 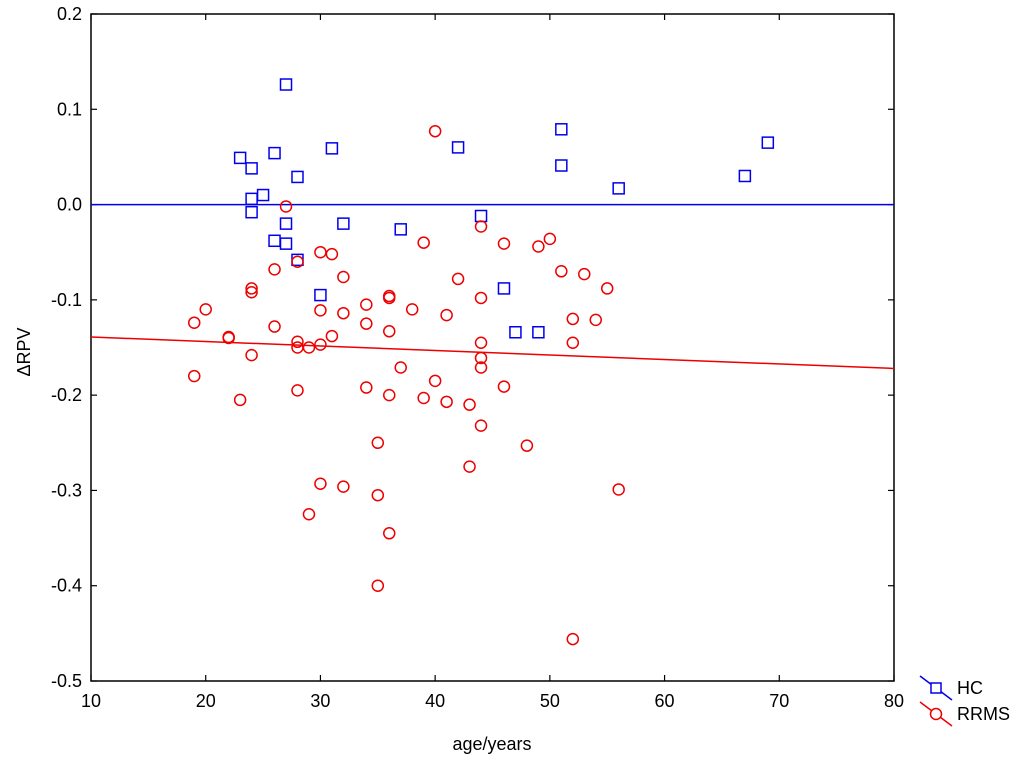 I want to click on legend-item-hc: HC, so click(x=951, y=688).